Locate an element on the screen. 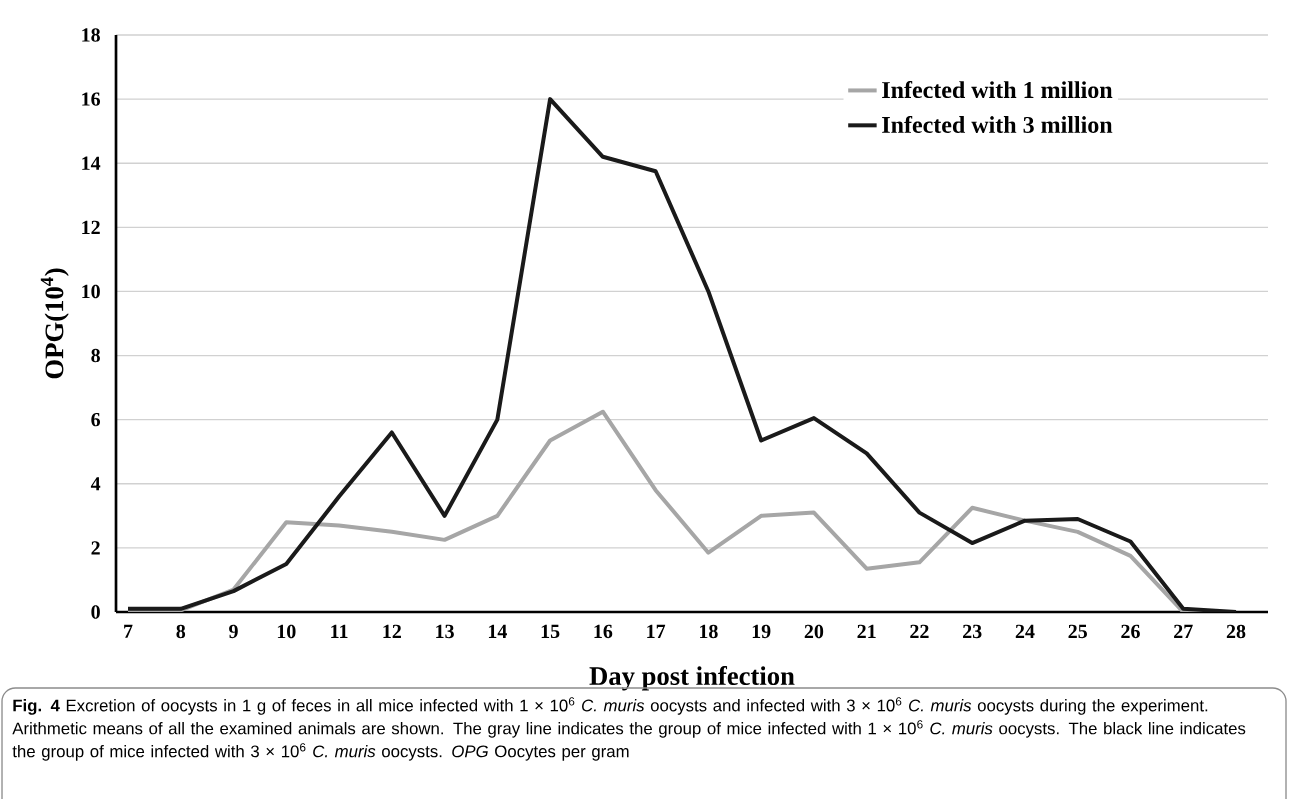 This screenshot has width=1293, height=799. x-tick-label: 13 is located at coordinates (445, 631).